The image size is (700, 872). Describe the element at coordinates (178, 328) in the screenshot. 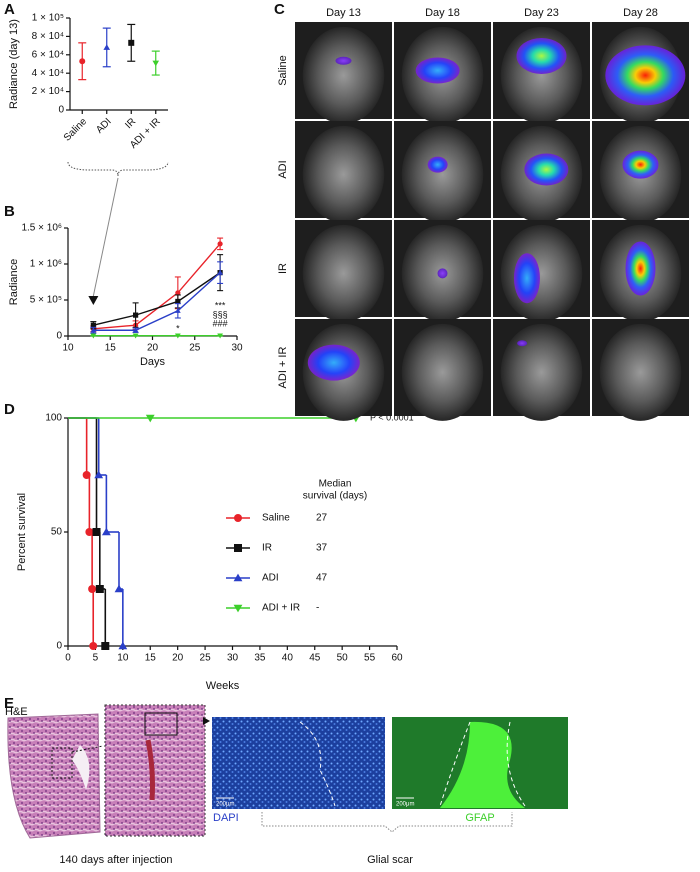

I see `annotation: *` at that location.